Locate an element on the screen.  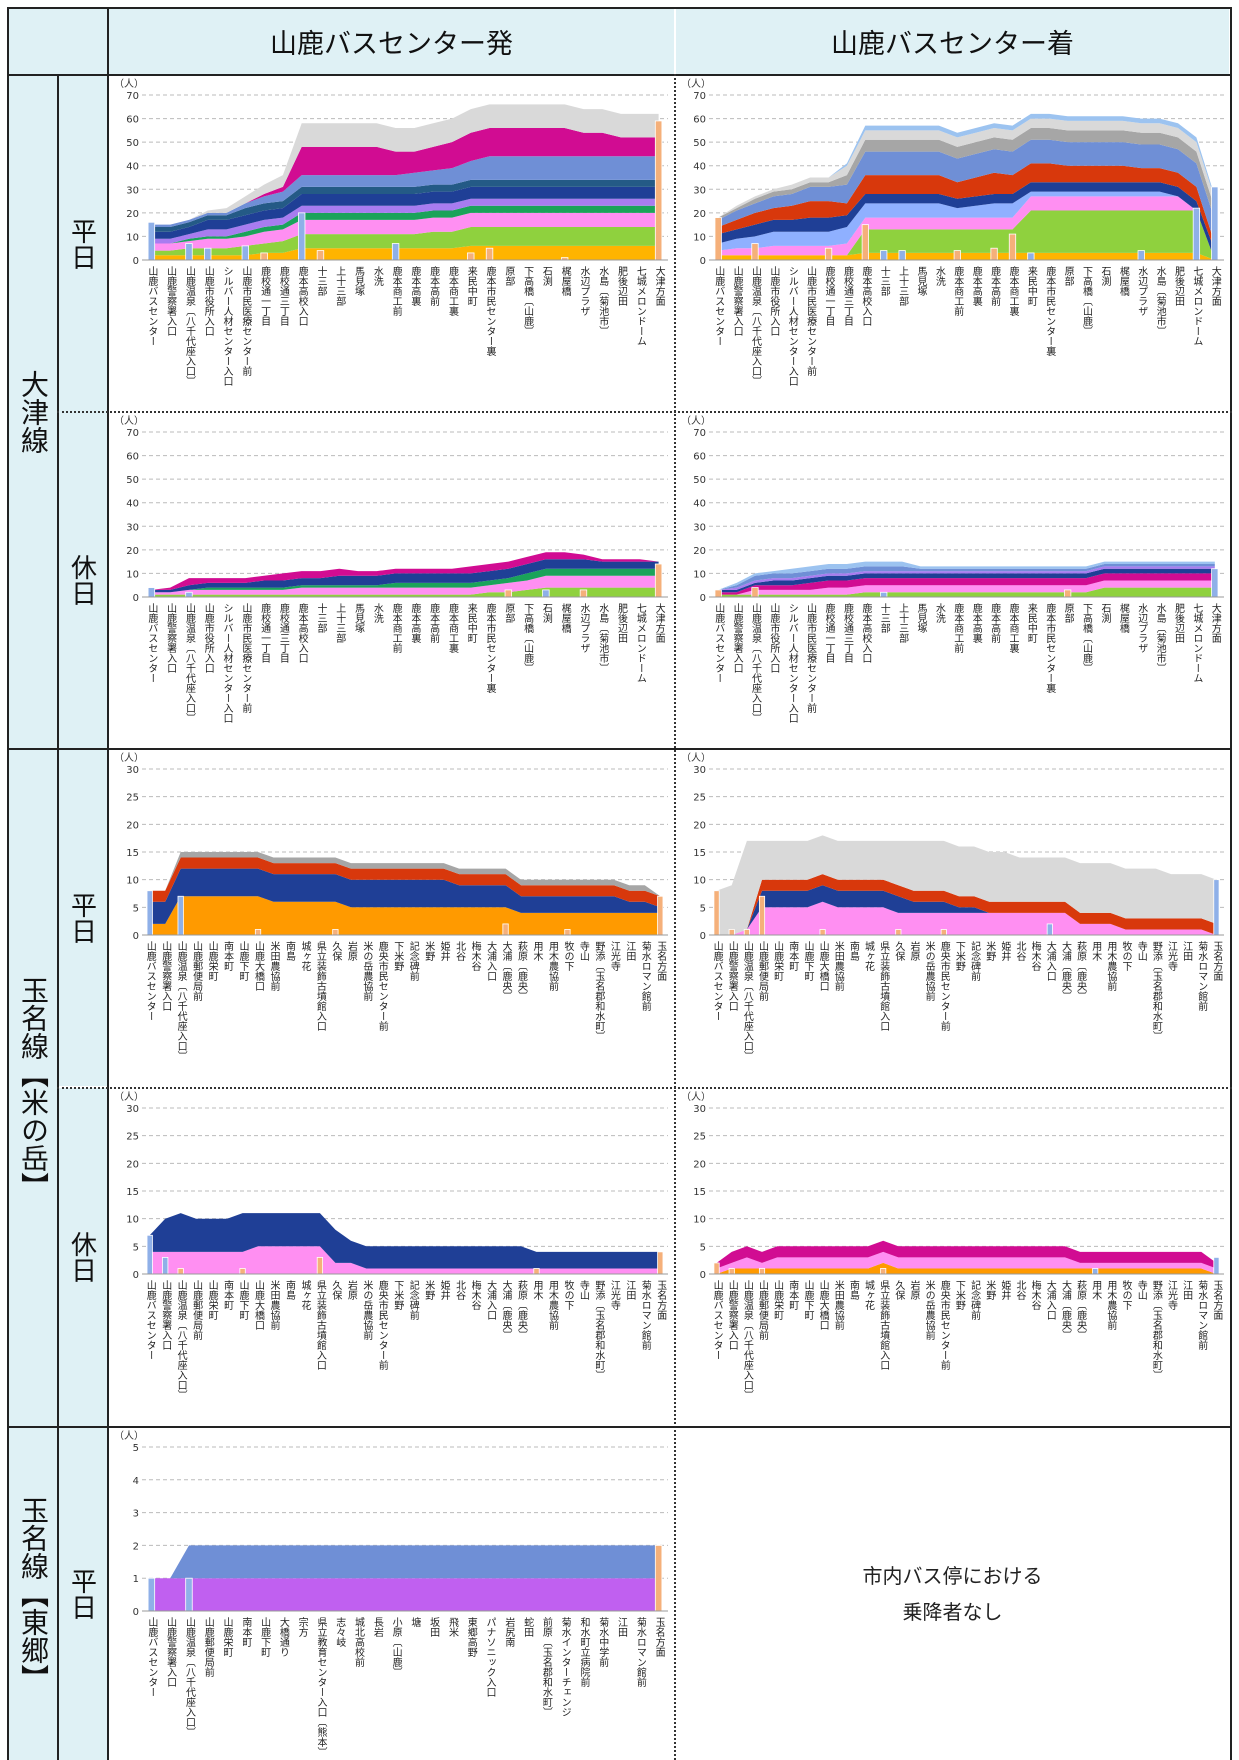
y-unit-label: （人） is located at coordinates (696, 421).